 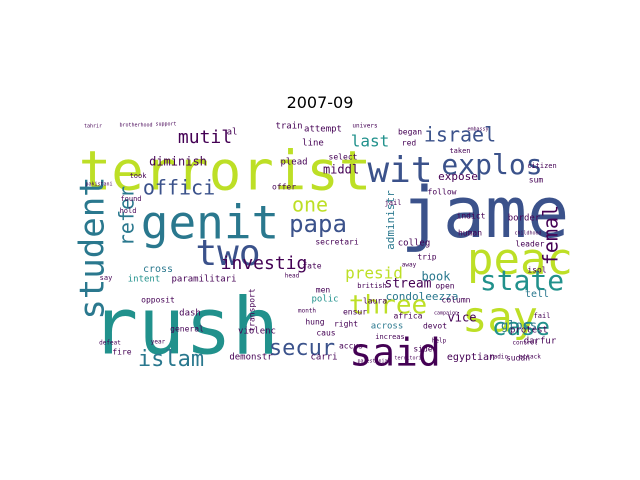 I want to click on word-support: support, so click(x=165, y=125).